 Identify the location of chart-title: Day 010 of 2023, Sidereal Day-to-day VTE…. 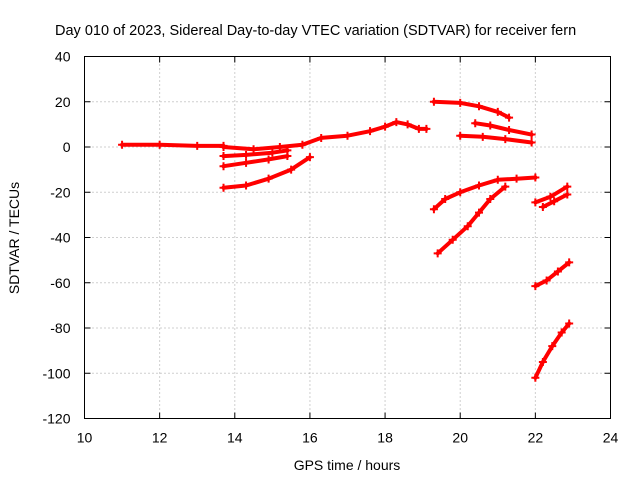
(315, 31).